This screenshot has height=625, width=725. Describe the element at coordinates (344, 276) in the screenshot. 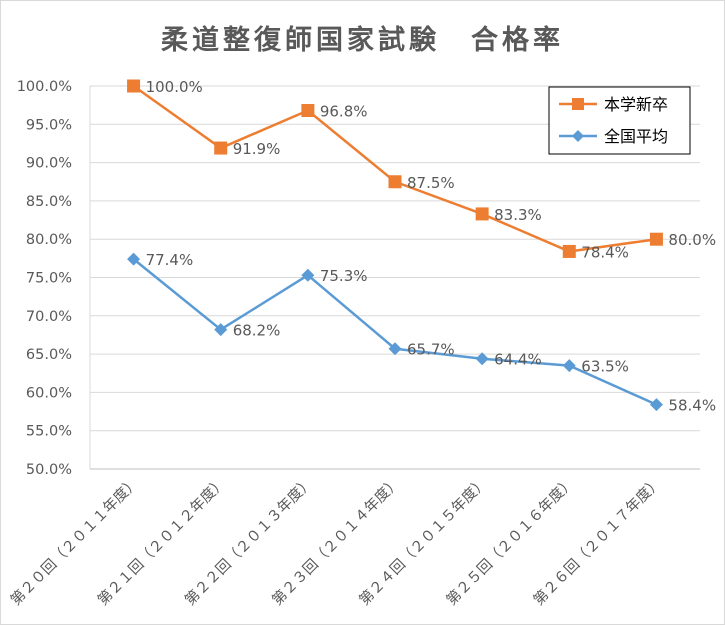

I see `data-label: 75.3%` at that location.